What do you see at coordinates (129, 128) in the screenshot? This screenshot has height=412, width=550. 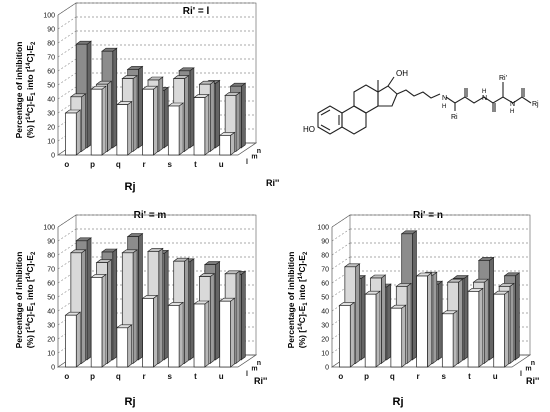 I see `bar-side-l-q` at bounding box center [129, 128].